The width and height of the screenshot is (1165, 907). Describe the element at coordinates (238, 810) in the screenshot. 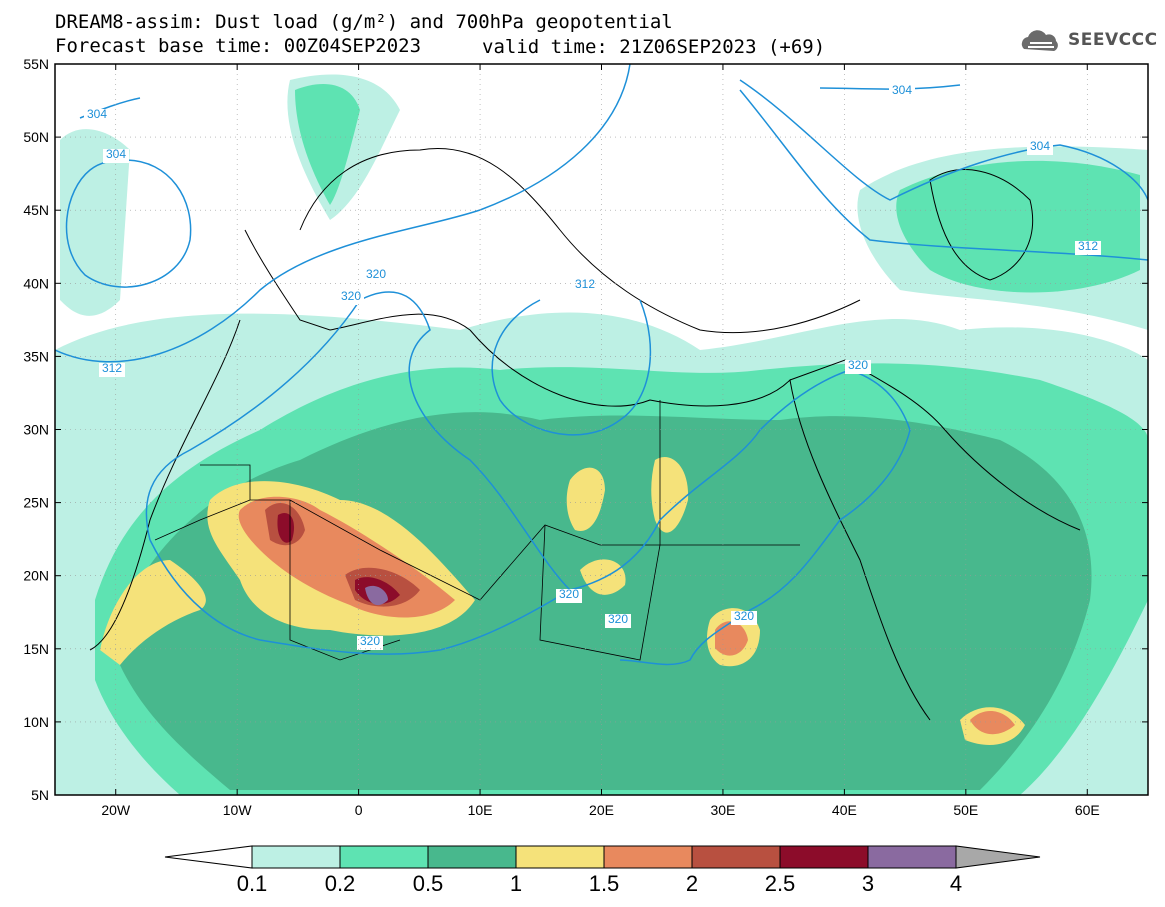

I see `lon-label: 10W` at that location.